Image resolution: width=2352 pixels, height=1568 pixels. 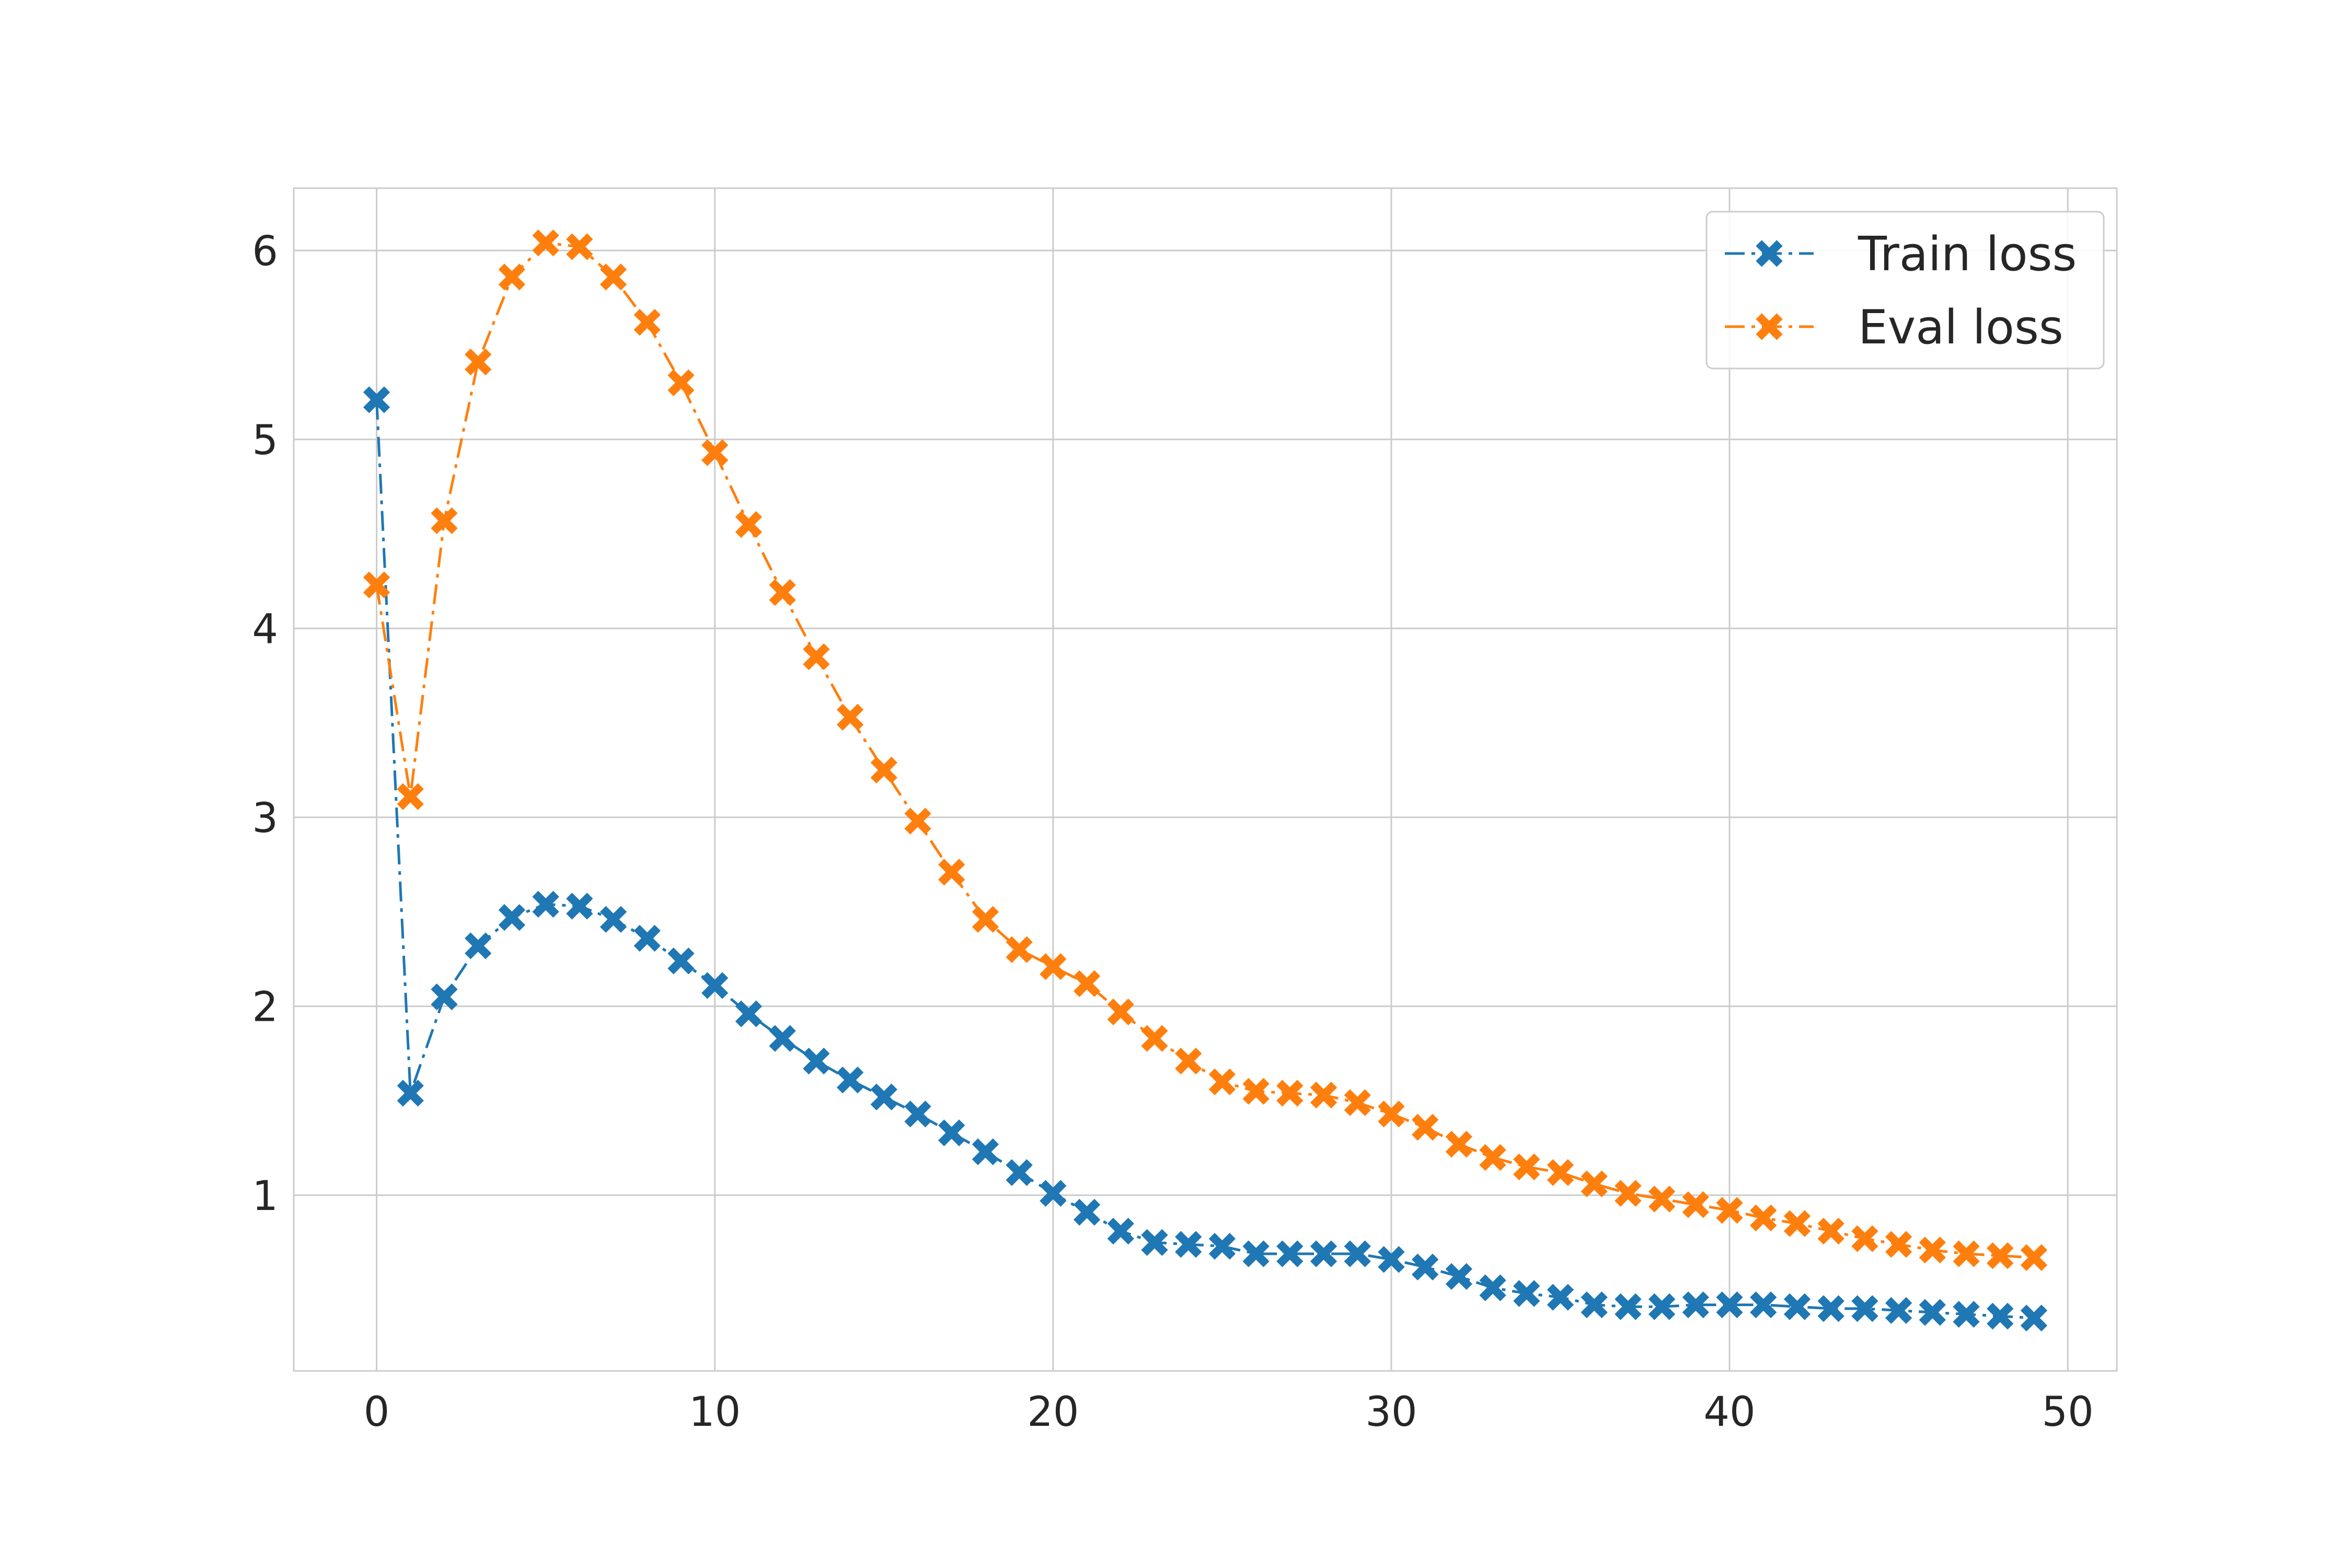 I want to click on x-tick-label: 20, so click(x=1053, y=1412).